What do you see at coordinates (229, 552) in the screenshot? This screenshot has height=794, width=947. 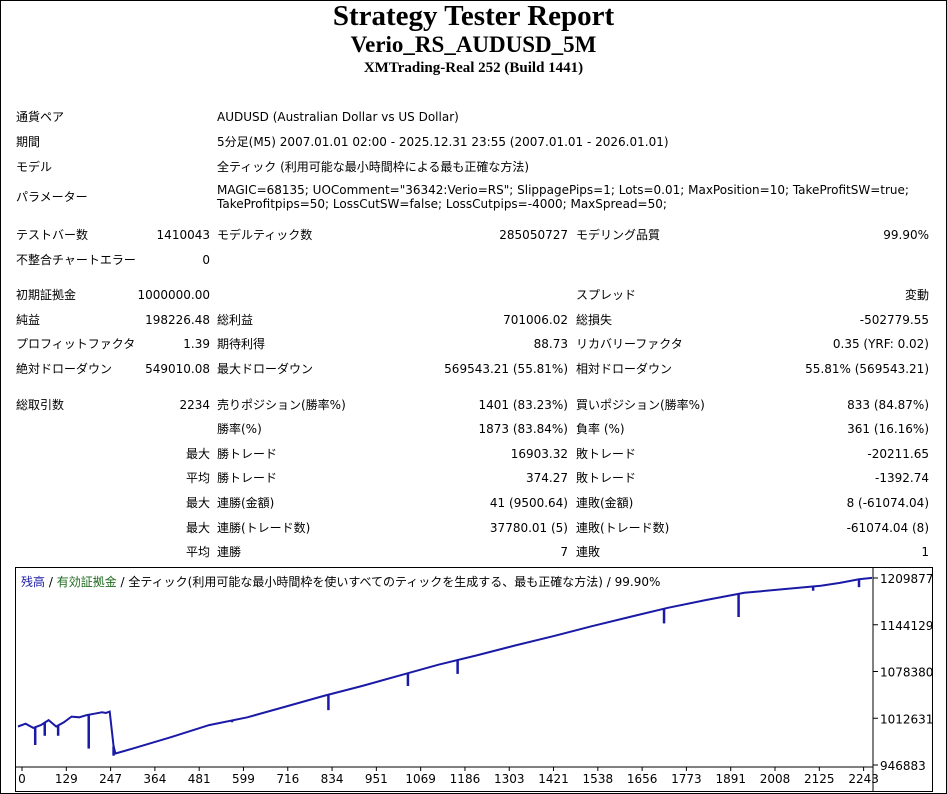 I see `avg-consec-wins-label: 連勝` at bounding box center [229, 552].